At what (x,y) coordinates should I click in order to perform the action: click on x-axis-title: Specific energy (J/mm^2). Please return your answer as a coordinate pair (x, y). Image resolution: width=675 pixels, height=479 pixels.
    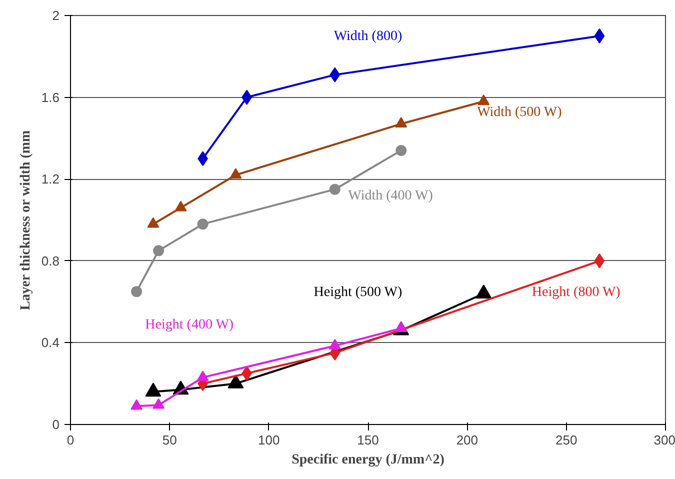
    Looking at the image, I should click on (368, 460).